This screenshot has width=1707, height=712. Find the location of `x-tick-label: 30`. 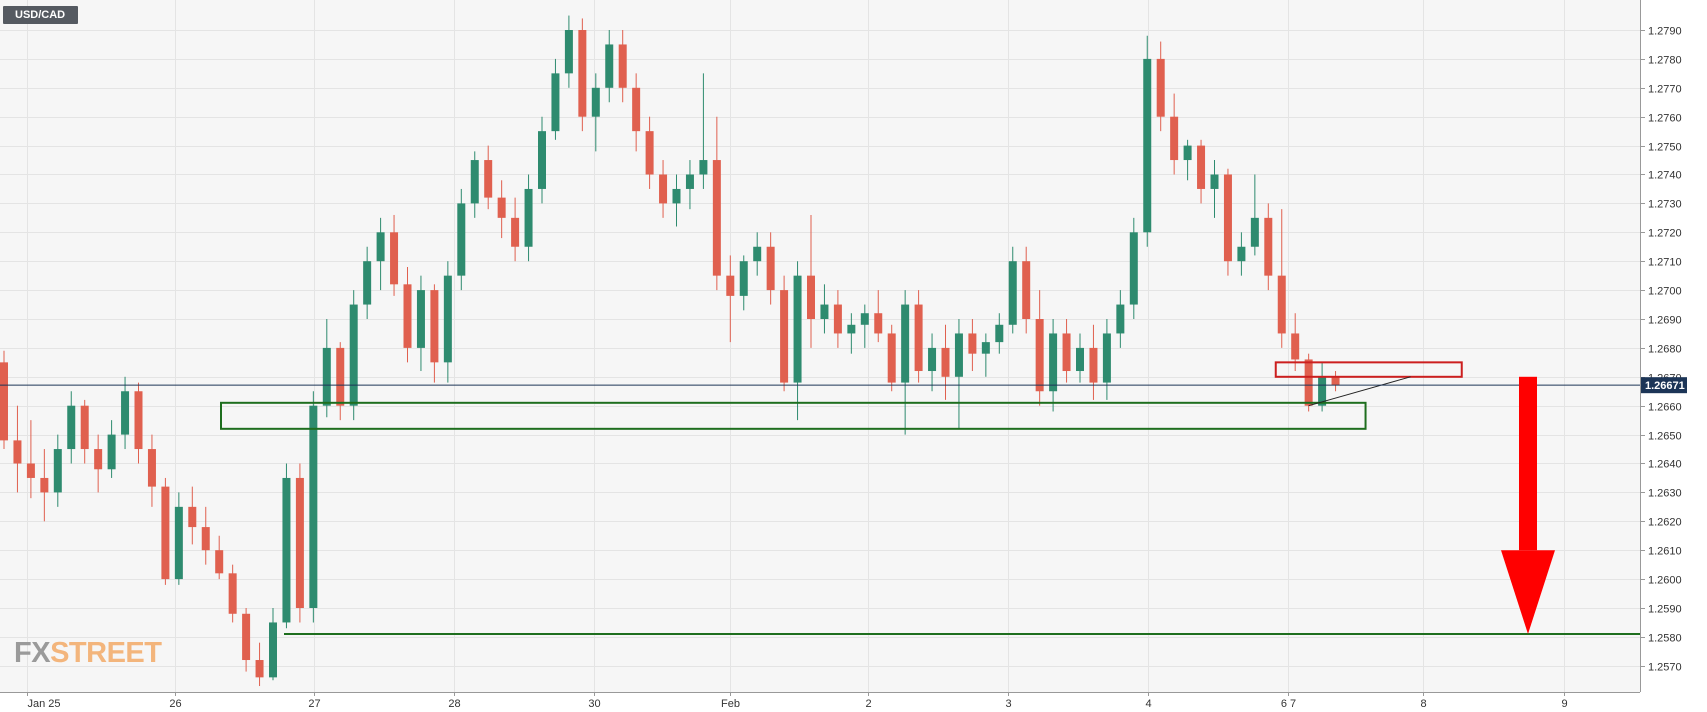

x-tick-label: 30 is located at coordinates (594, 704).